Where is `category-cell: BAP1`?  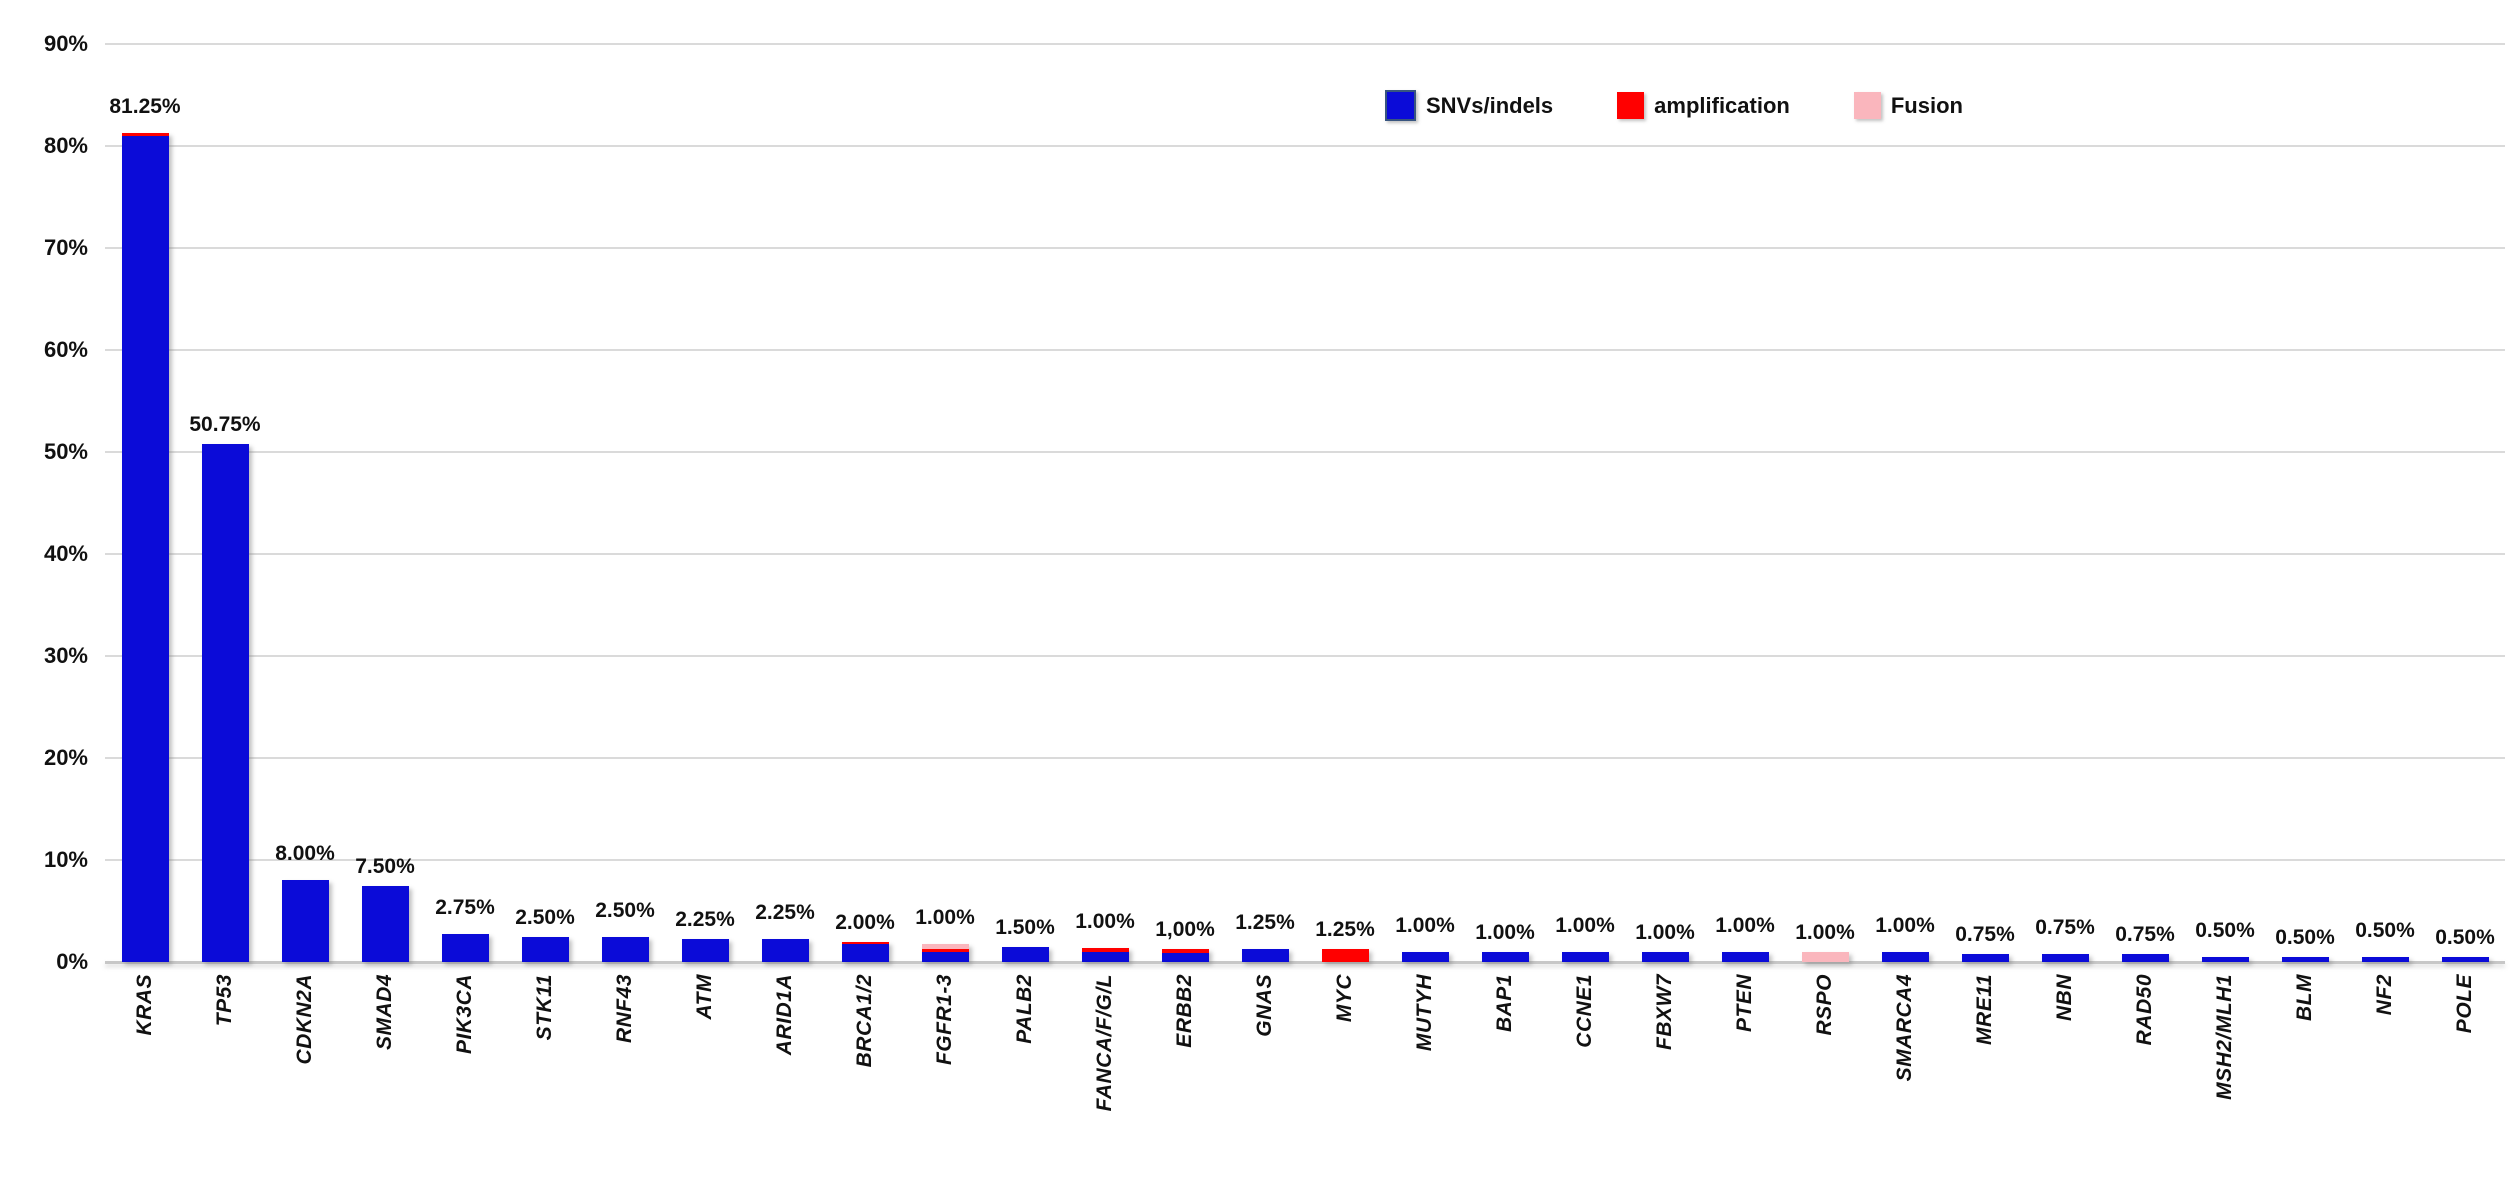
category-cell: BAP1 is located at coordinates (1505, 1076).